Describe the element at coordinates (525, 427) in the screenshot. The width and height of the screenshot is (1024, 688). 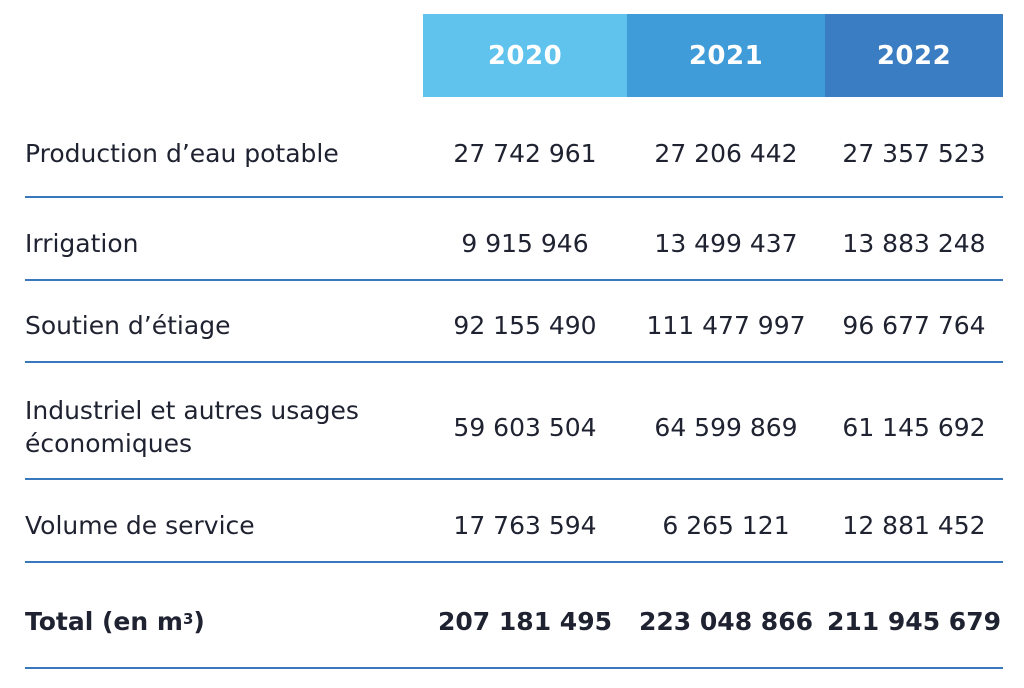
I see `cell-value: 59 603 504` at that location.